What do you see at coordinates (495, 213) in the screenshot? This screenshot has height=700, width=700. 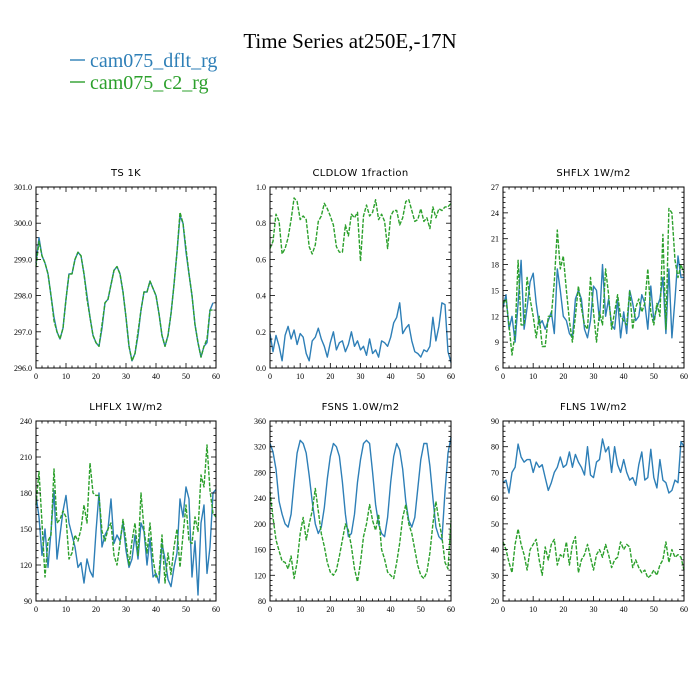 I see `y-tick-label: 24` at bounding box center [495, 213].